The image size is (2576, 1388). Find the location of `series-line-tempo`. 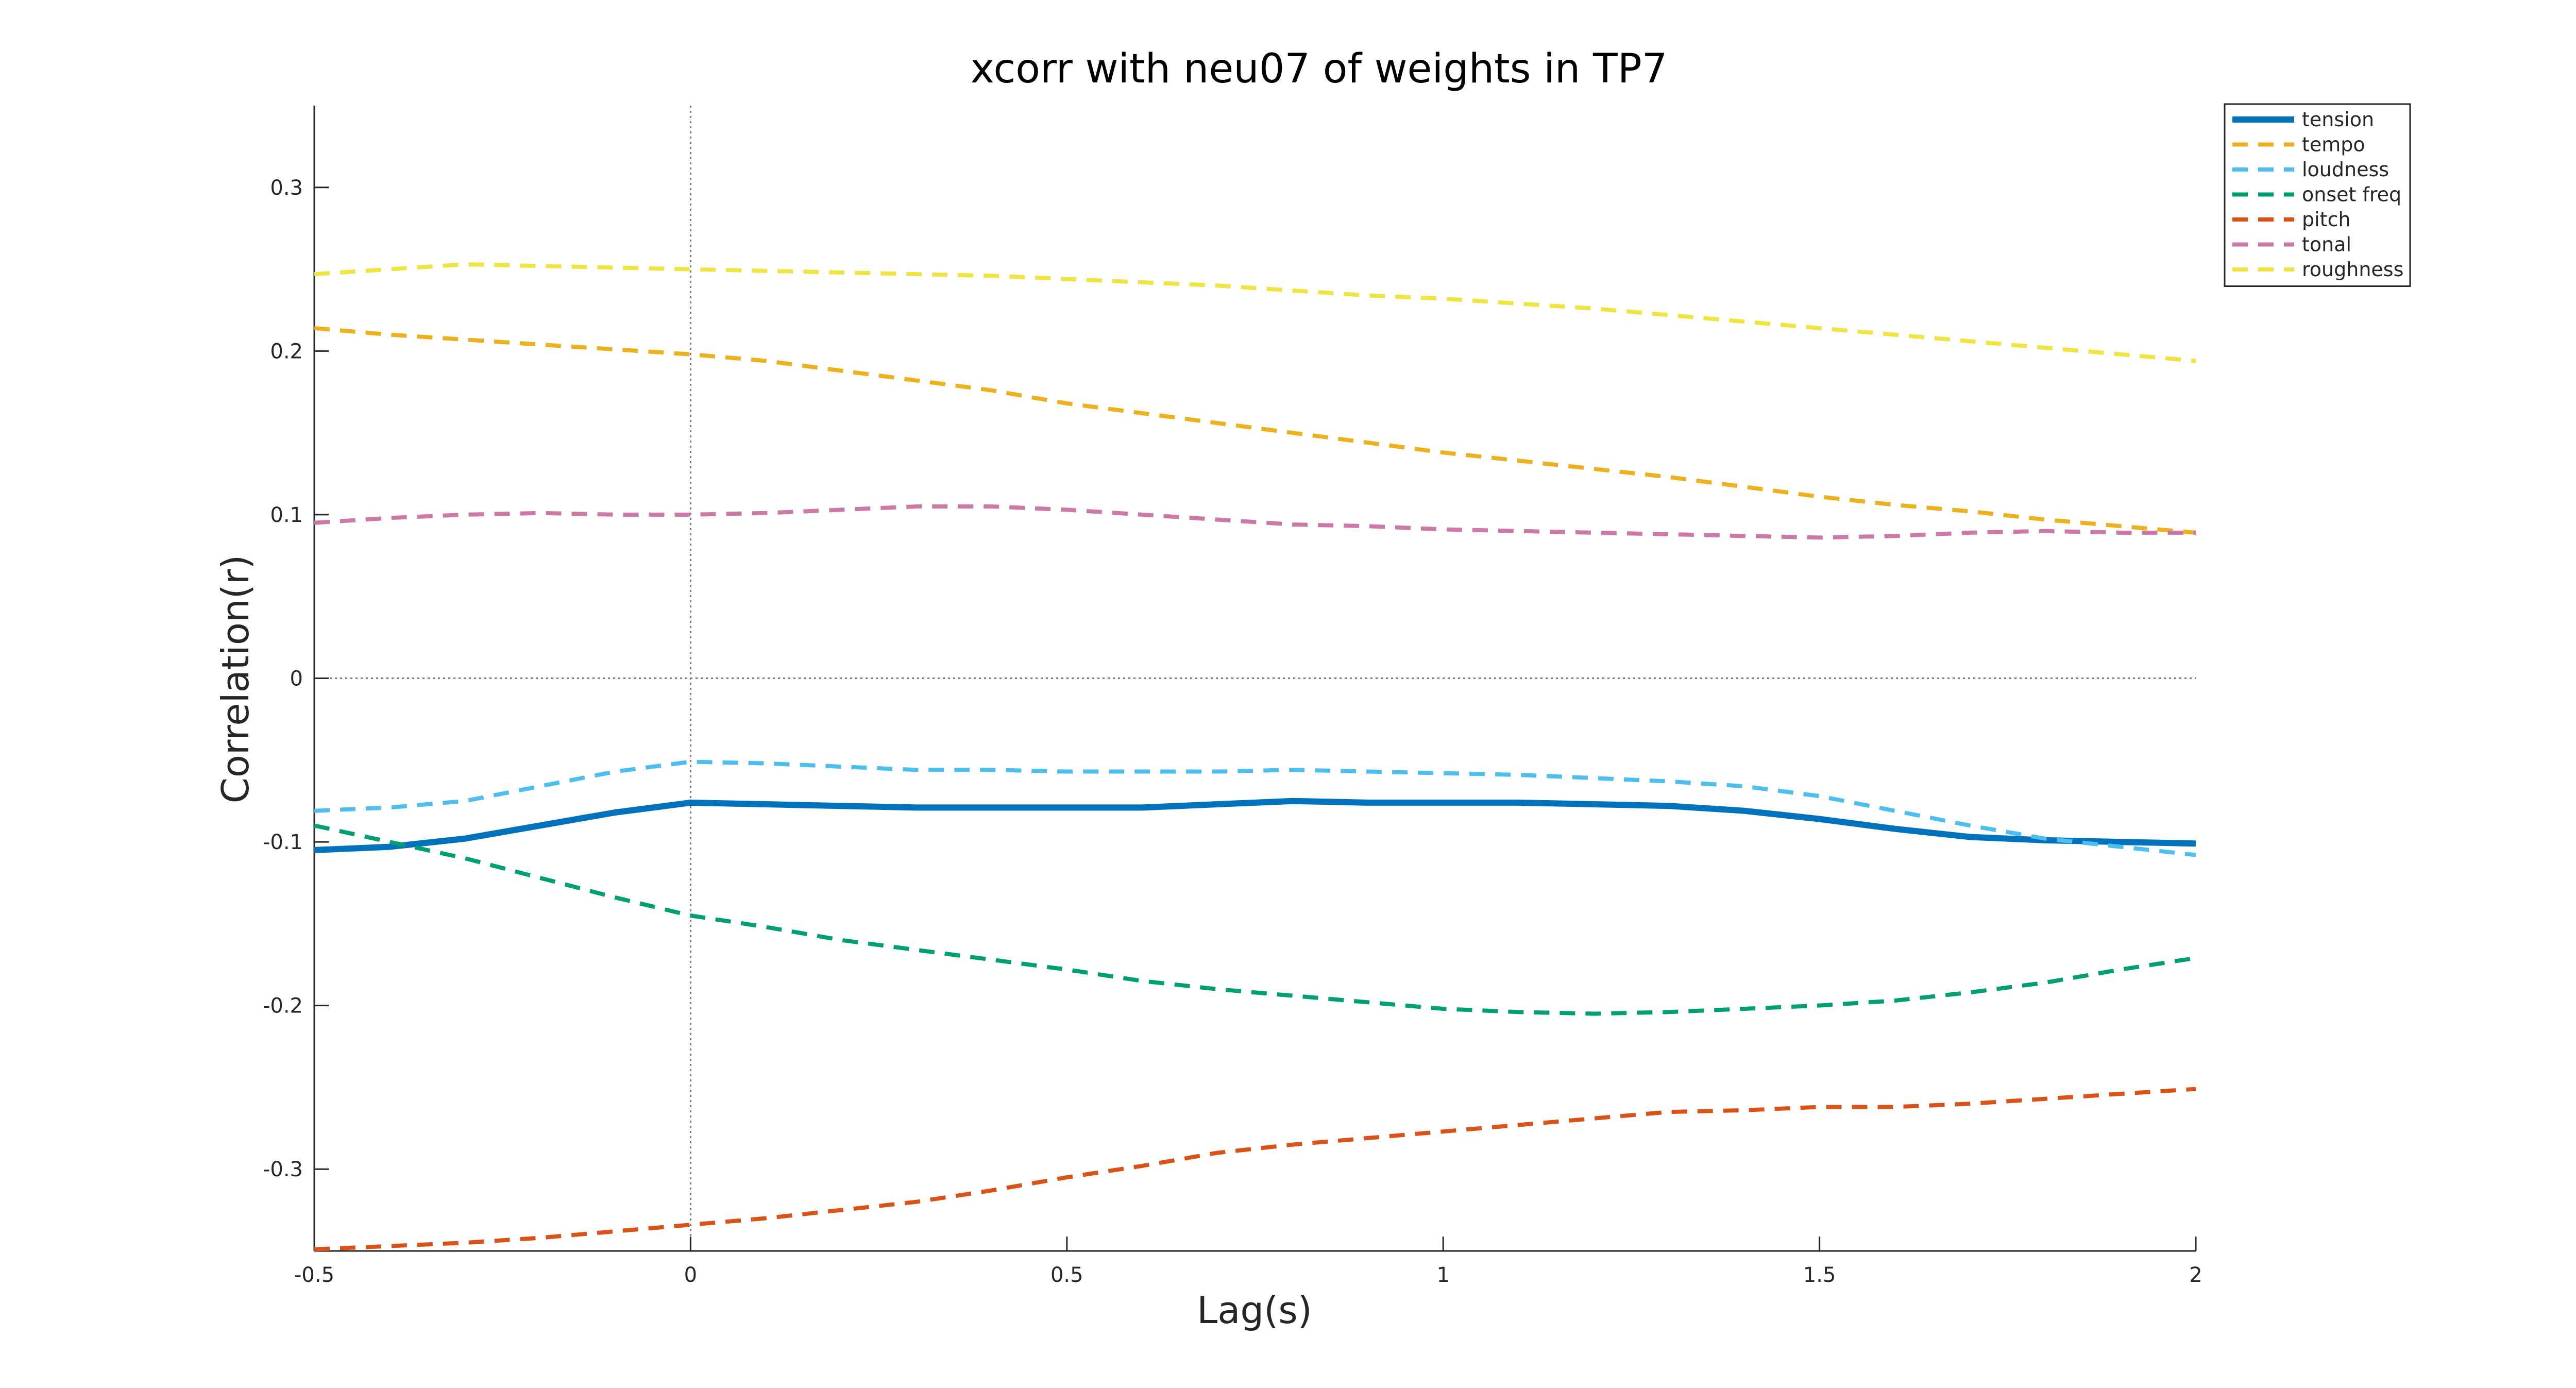

series-line-tempo is located at coordinates (1255, 430).